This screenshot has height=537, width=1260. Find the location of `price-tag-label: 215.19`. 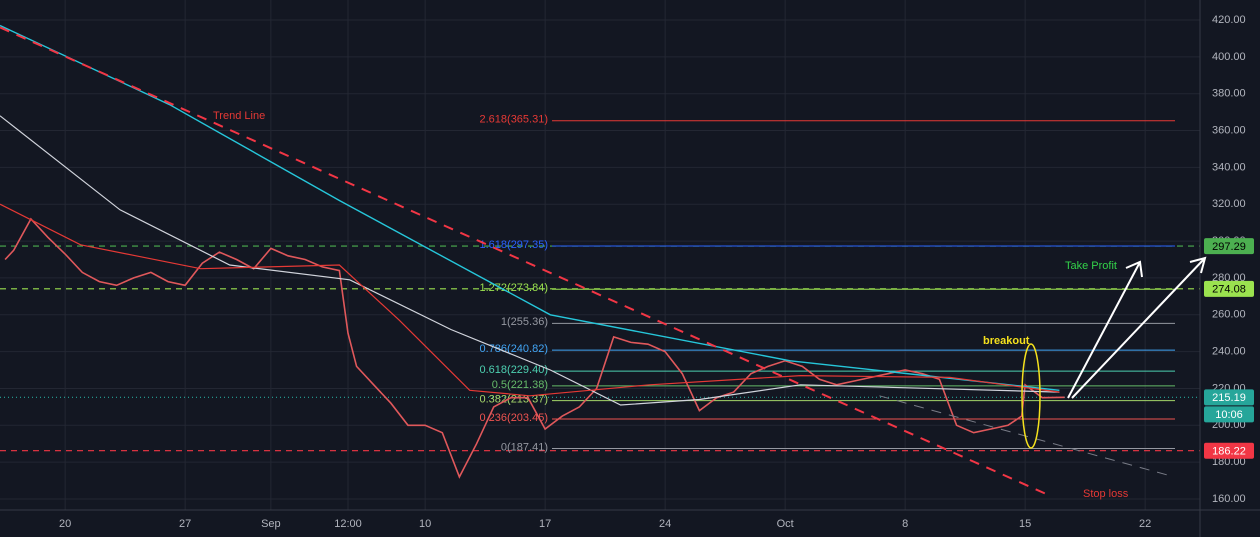

price-tag-label: 215.19 is located at coordinates (1229, 398).